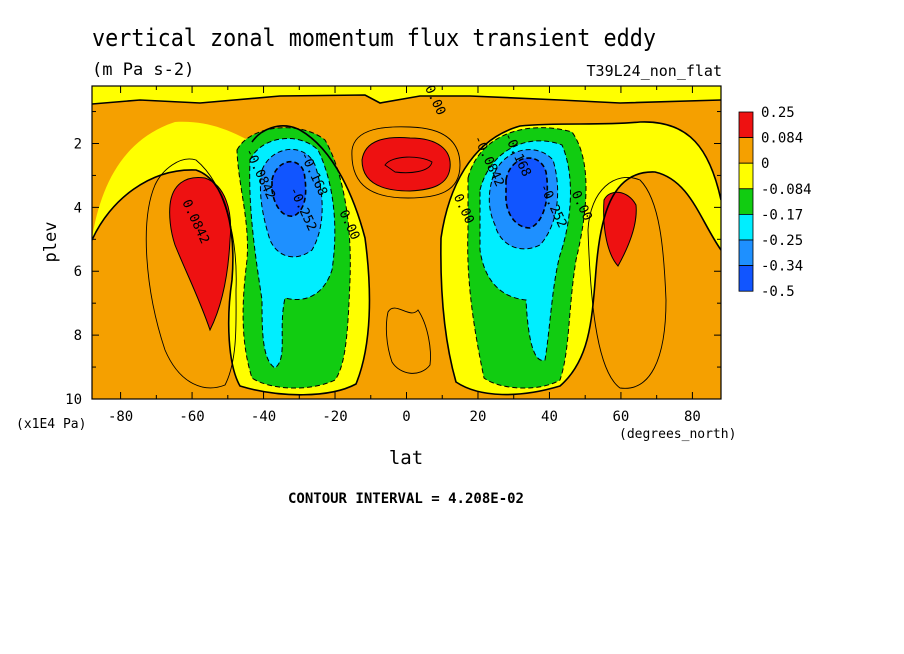  What do you see at coordinates (73, 400) in the screenshot?
I see `y-tick-label: 10` at bounding box center [73, 400].